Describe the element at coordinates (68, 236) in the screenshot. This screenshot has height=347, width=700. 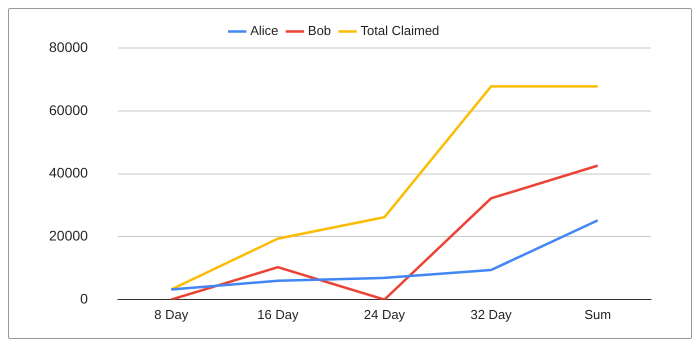
I see `y-tick-label: 20000` at that location.